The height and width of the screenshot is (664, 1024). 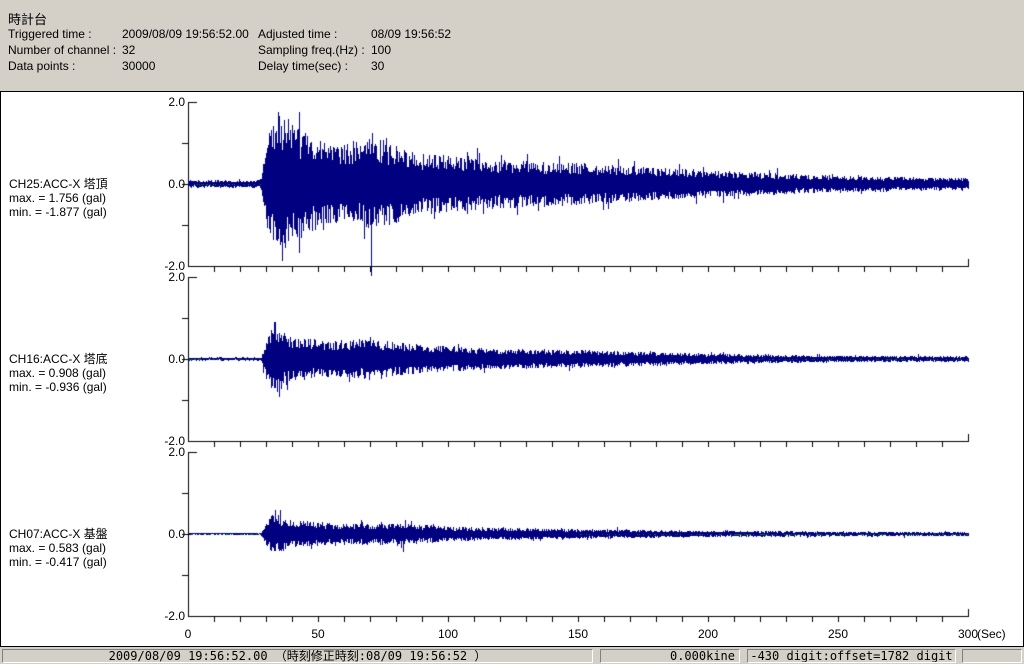 I want to click on status-kine-segment: 0.000kine, so click(x=670, y=656).